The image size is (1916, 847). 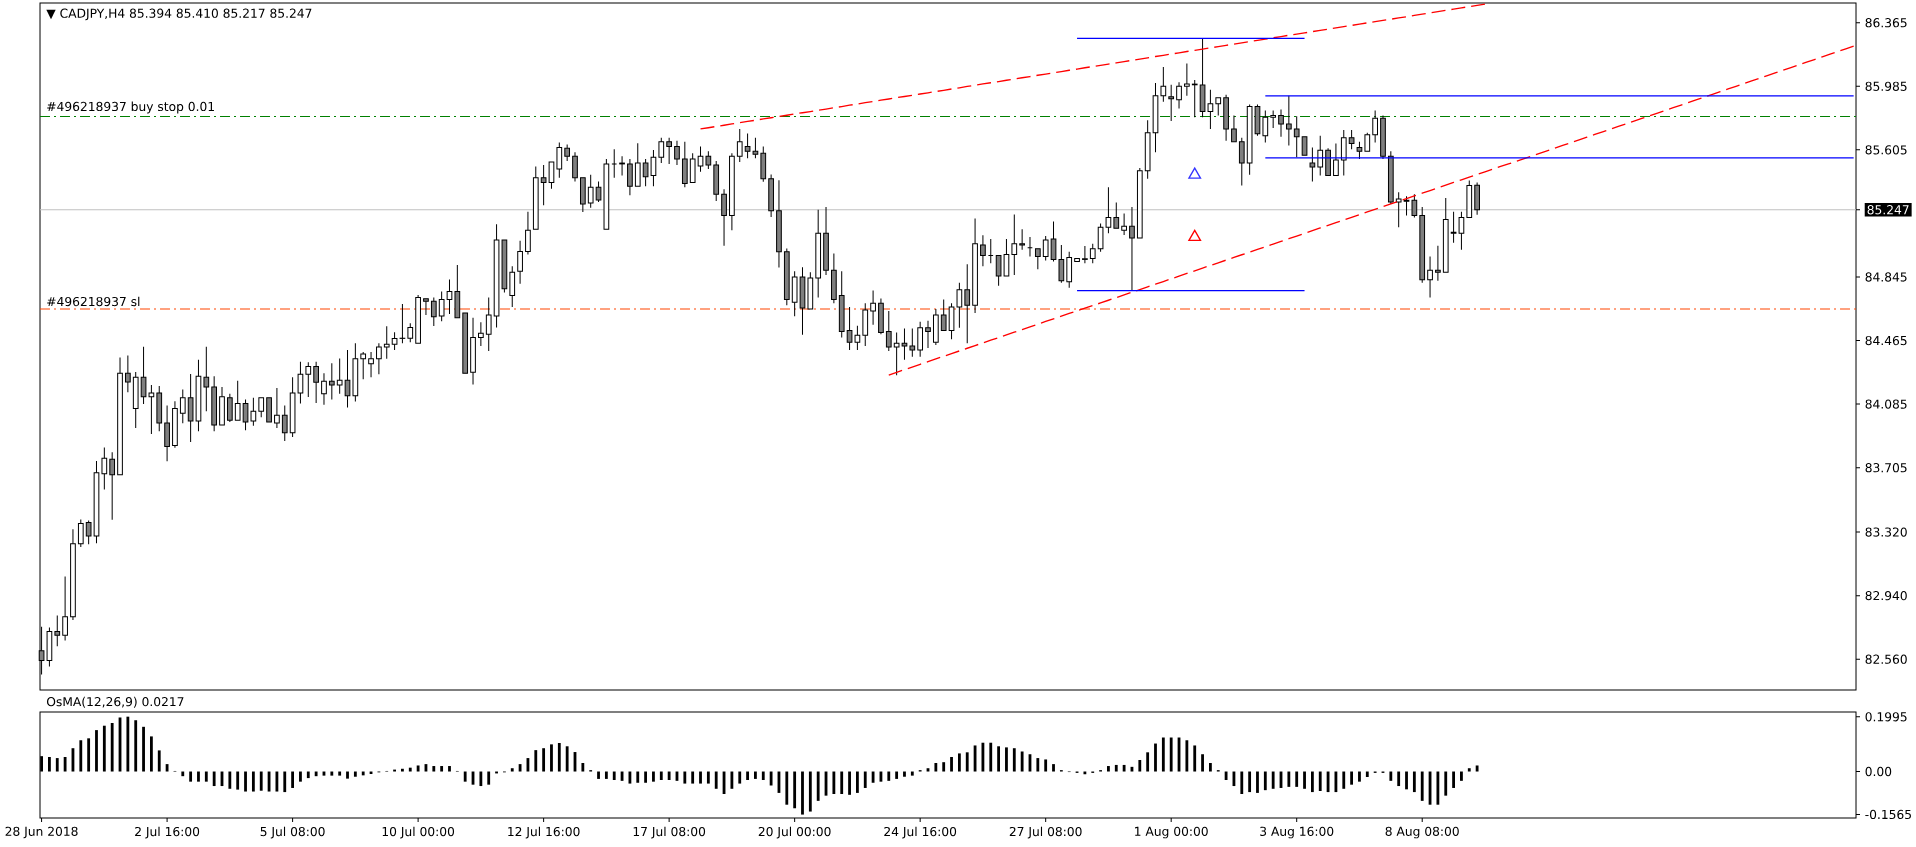 I want to click on y-tick-label: 83.705, so click(x=1886, y=468).